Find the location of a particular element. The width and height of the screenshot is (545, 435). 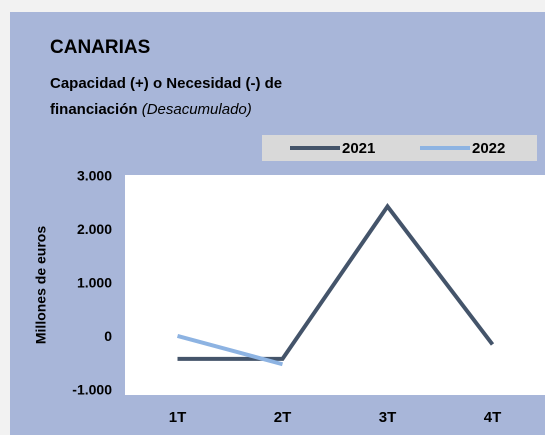

legend-label: 2021 is located at coordinates (358, 148).